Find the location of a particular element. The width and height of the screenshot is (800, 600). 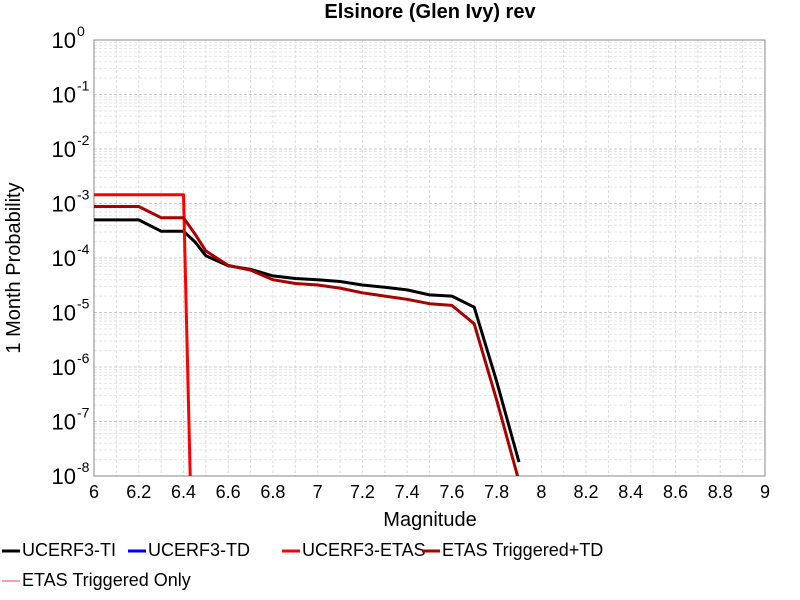

x-tick-label: 8.4 is located at coordinates (630, 492).